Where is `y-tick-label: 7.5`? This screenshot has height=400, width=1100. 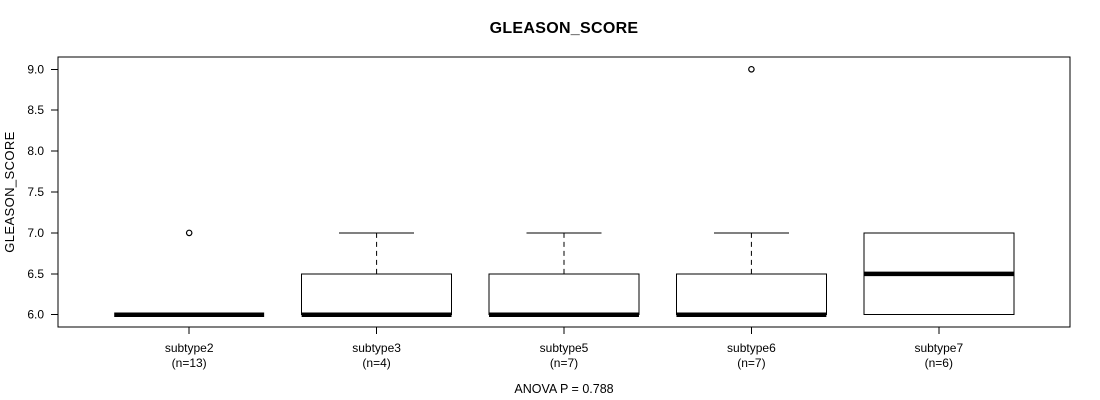 y-tick-label: 7.5 is located at coordinates (35, 192).